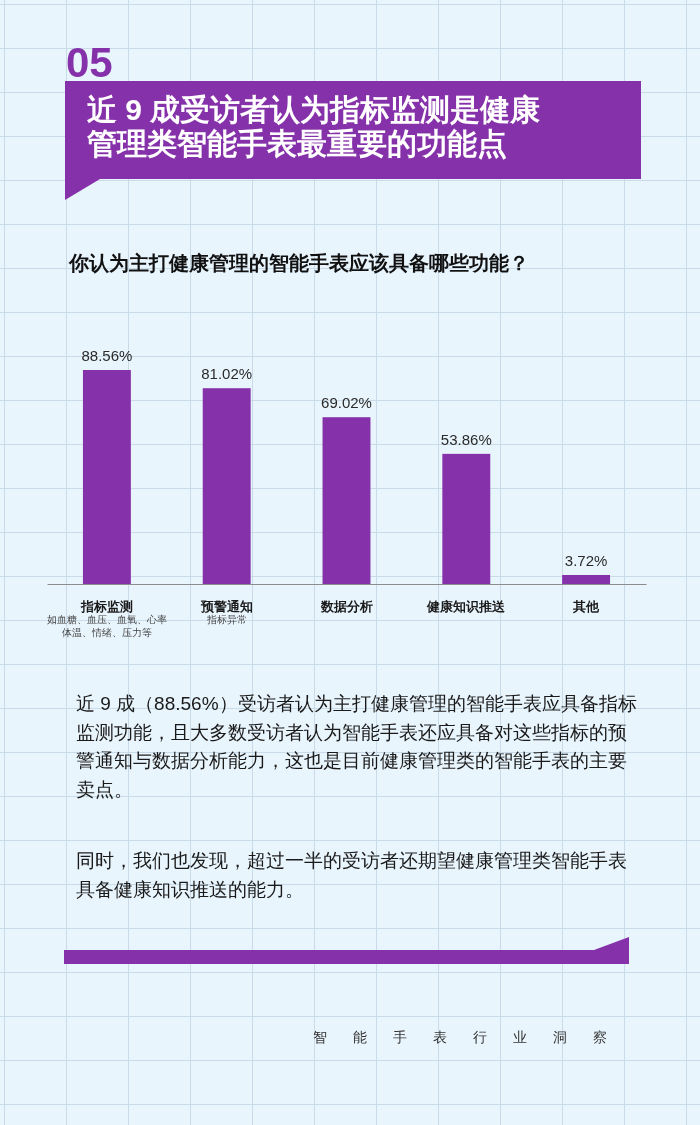 The width and height of the screenshot is (700, 1125). Describe the element at coordinates (586, 561) in the screenshot. I see `data-label: 3.72%` at that location.